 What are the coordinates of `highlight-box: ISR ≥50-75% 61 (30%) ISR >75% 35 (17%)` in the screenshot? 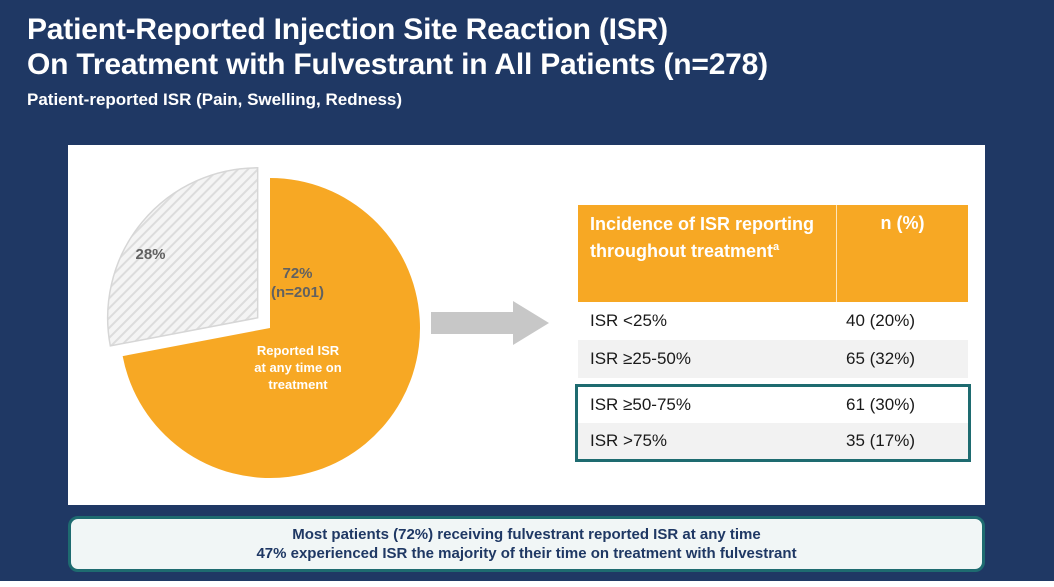 It's located at (773, 423).